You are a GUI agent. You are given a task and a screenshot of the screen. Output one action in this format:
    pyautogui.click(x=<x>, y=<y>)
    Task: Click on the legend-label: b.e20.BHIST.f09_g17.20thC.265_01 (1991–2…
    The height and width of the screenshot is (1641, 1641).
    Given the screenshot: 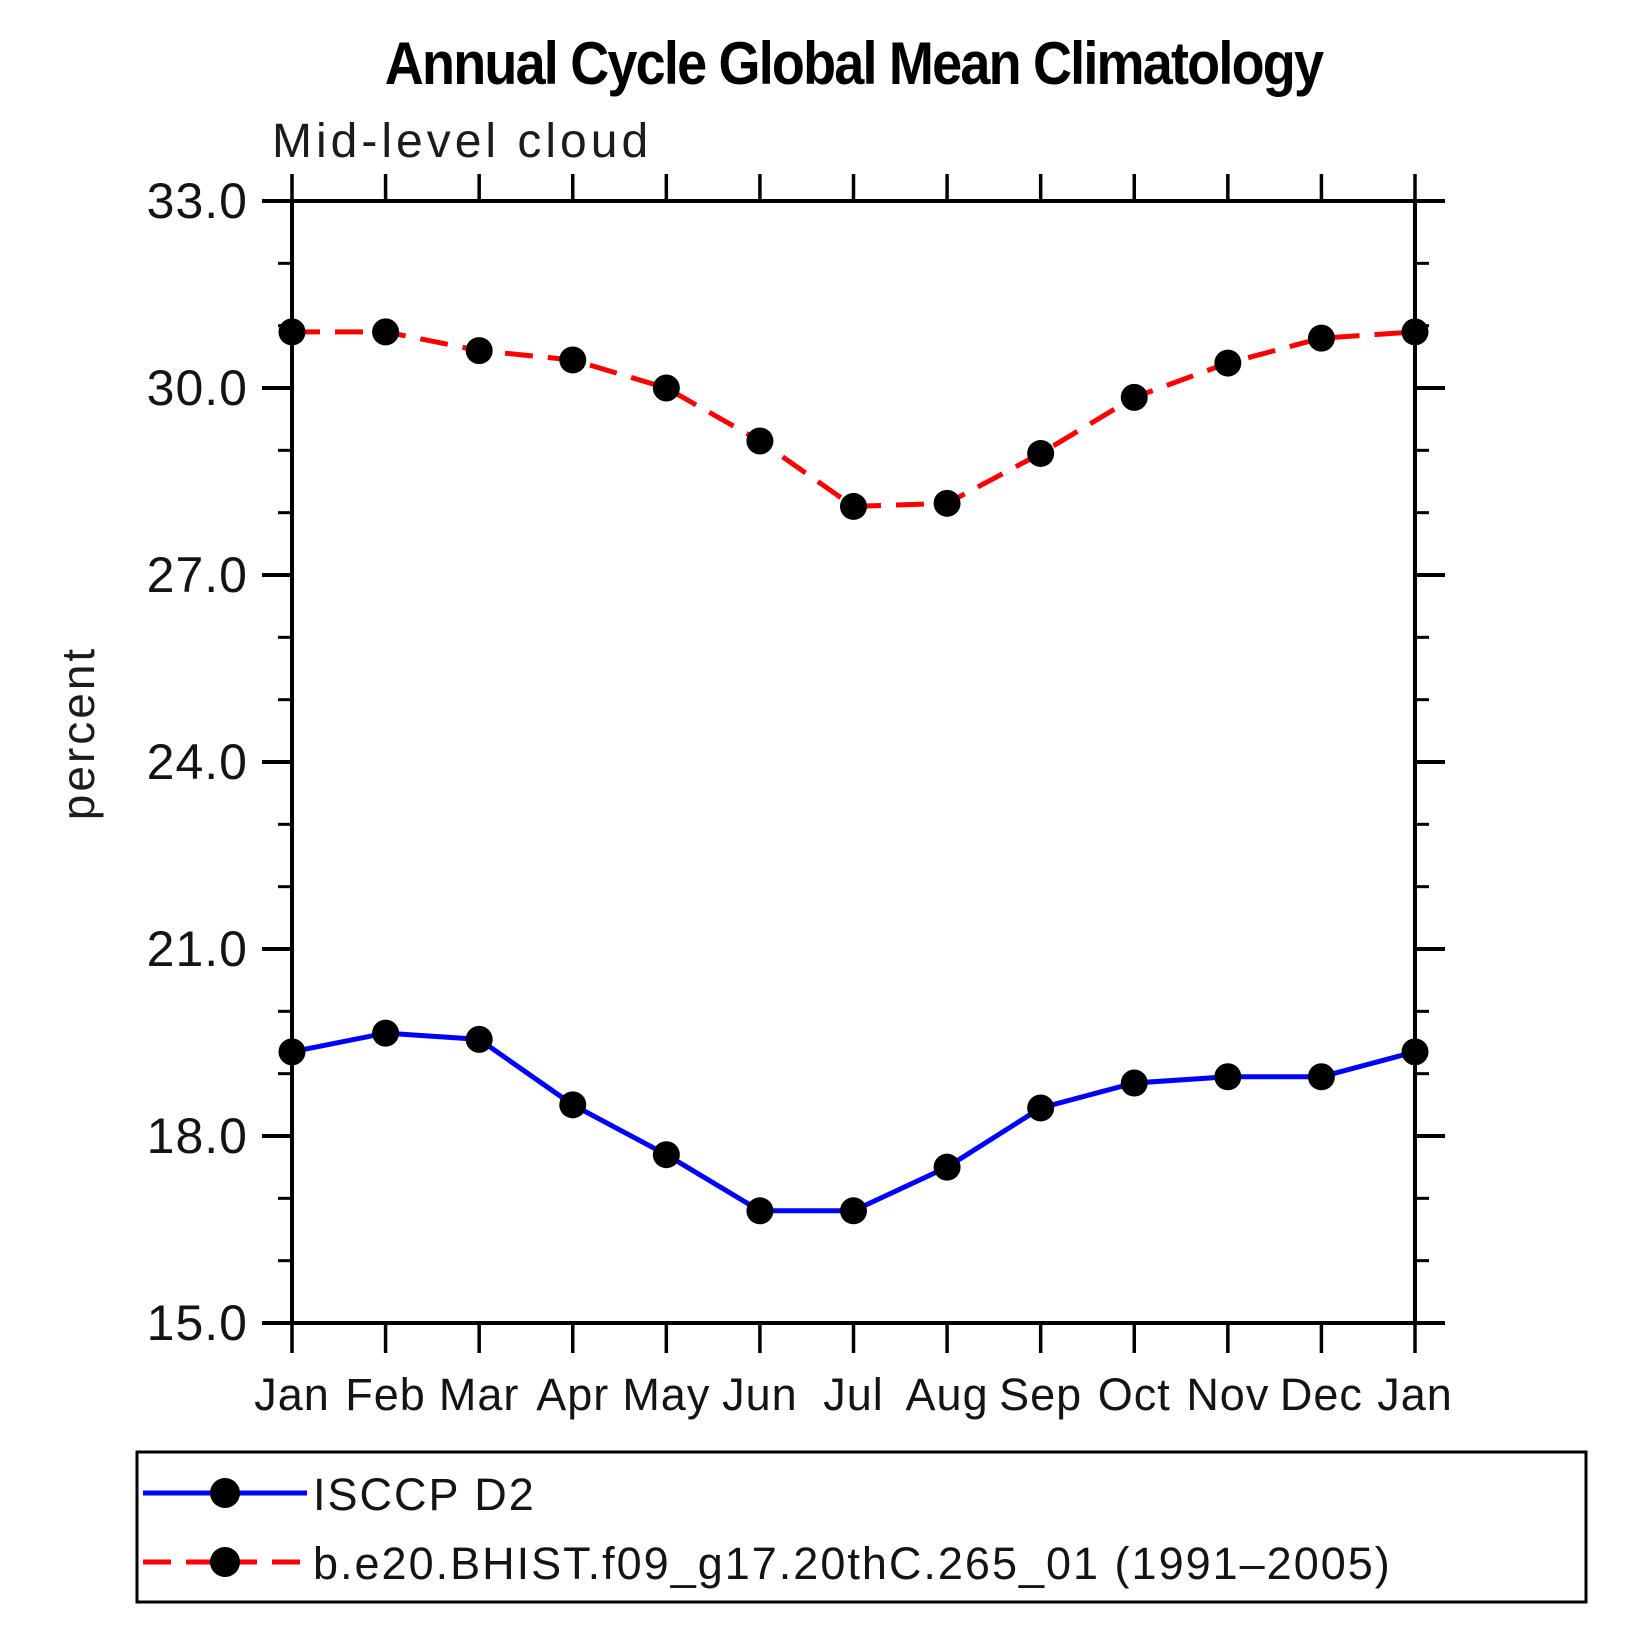 What is the action you would take?
    pyautogui.click(x=852, y=1563)
    